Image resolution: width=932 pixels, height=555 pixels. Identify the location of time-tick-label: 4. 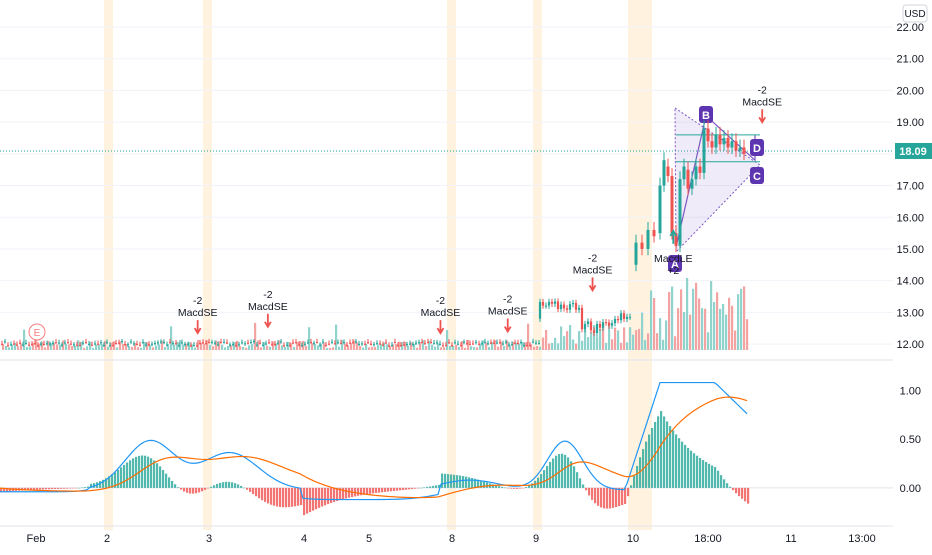
(304, 539).